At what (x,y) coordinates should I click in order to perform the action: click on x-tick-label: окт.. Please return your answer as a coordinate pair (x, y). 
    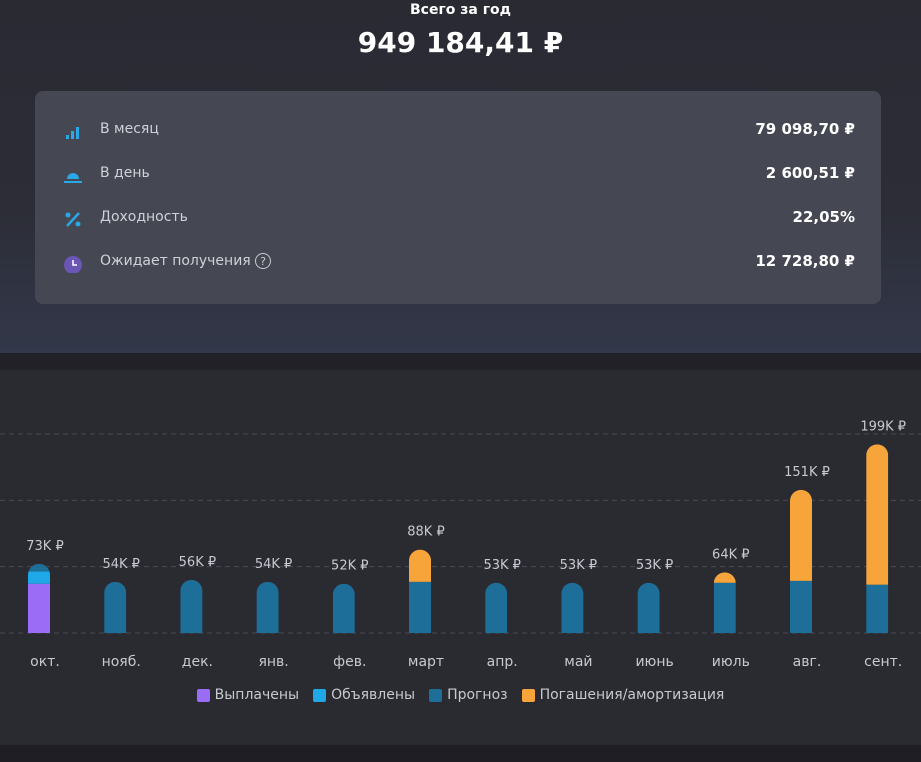
    Looking at the image, I should click on (45, 662).